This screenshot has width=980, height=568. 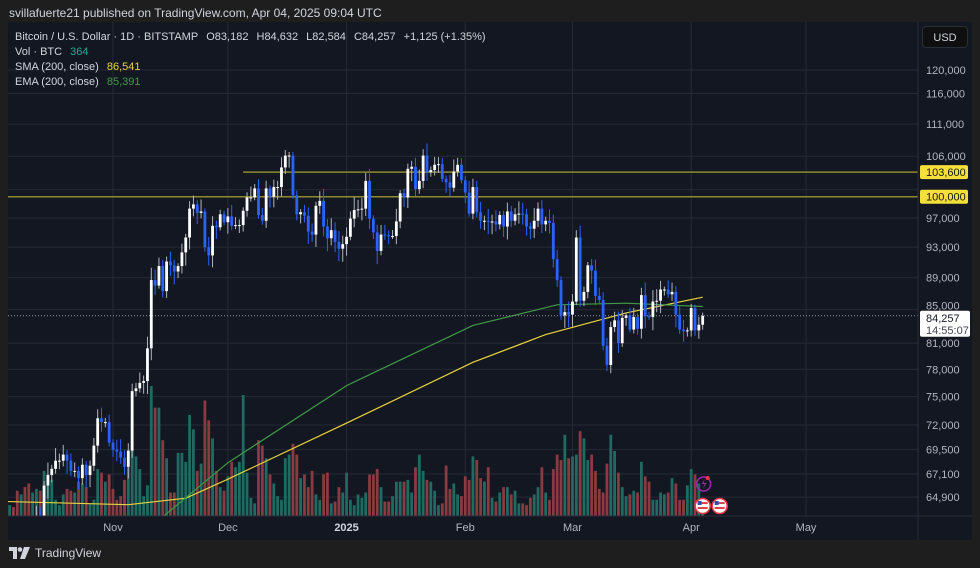 What do you see at coordinates (944, 196) in the screenshot?
I see `level-price-tag` at bounding box center [944, 196].